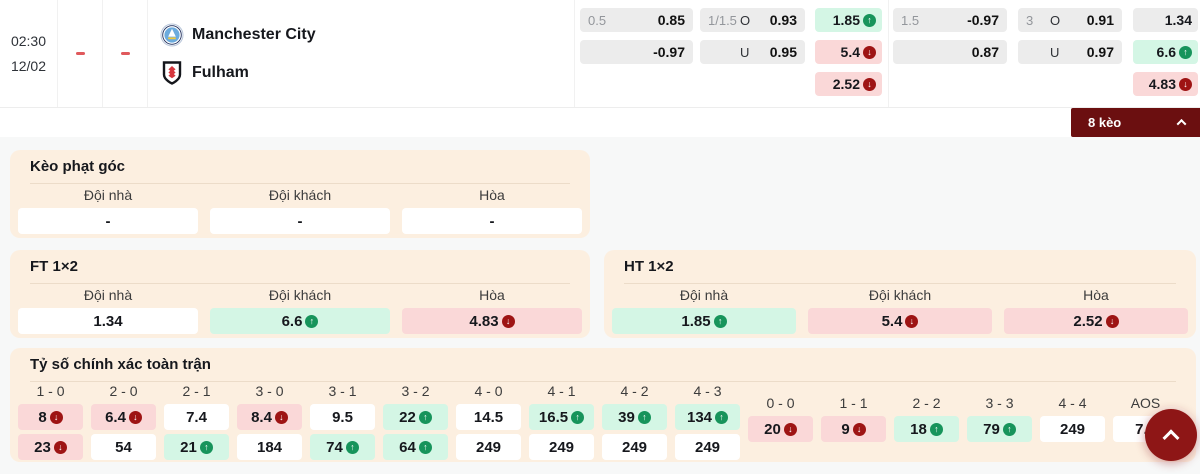 This screenshot has height=474, width=1200. I want to click on home-score-dash, so click(80, 53).